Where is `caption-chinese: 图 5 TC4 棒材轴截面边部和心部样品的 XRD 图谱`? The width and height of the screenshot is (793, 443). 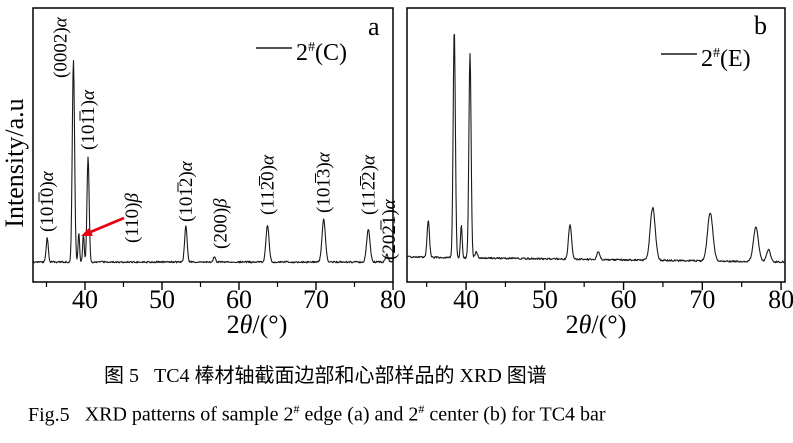 caption-chinese: 图 5 TC4 棒材轴截面边部和心部样品的 XRD 图谱 is located at coordinates (325, 373).